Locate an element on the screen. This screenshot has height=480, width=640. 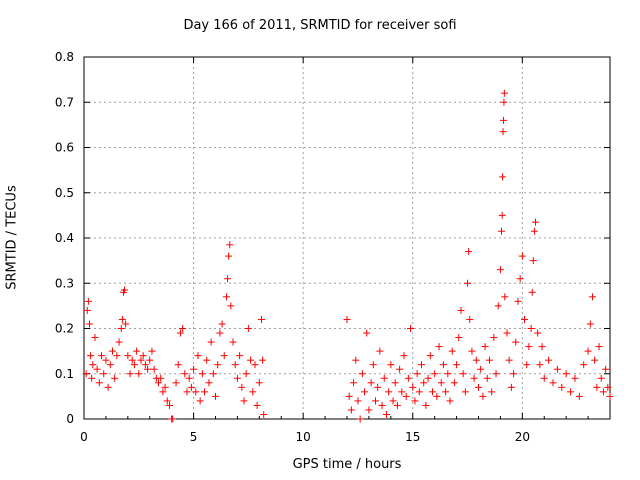
y-tick-label: 0.8 is located at coordinates (64, 57).